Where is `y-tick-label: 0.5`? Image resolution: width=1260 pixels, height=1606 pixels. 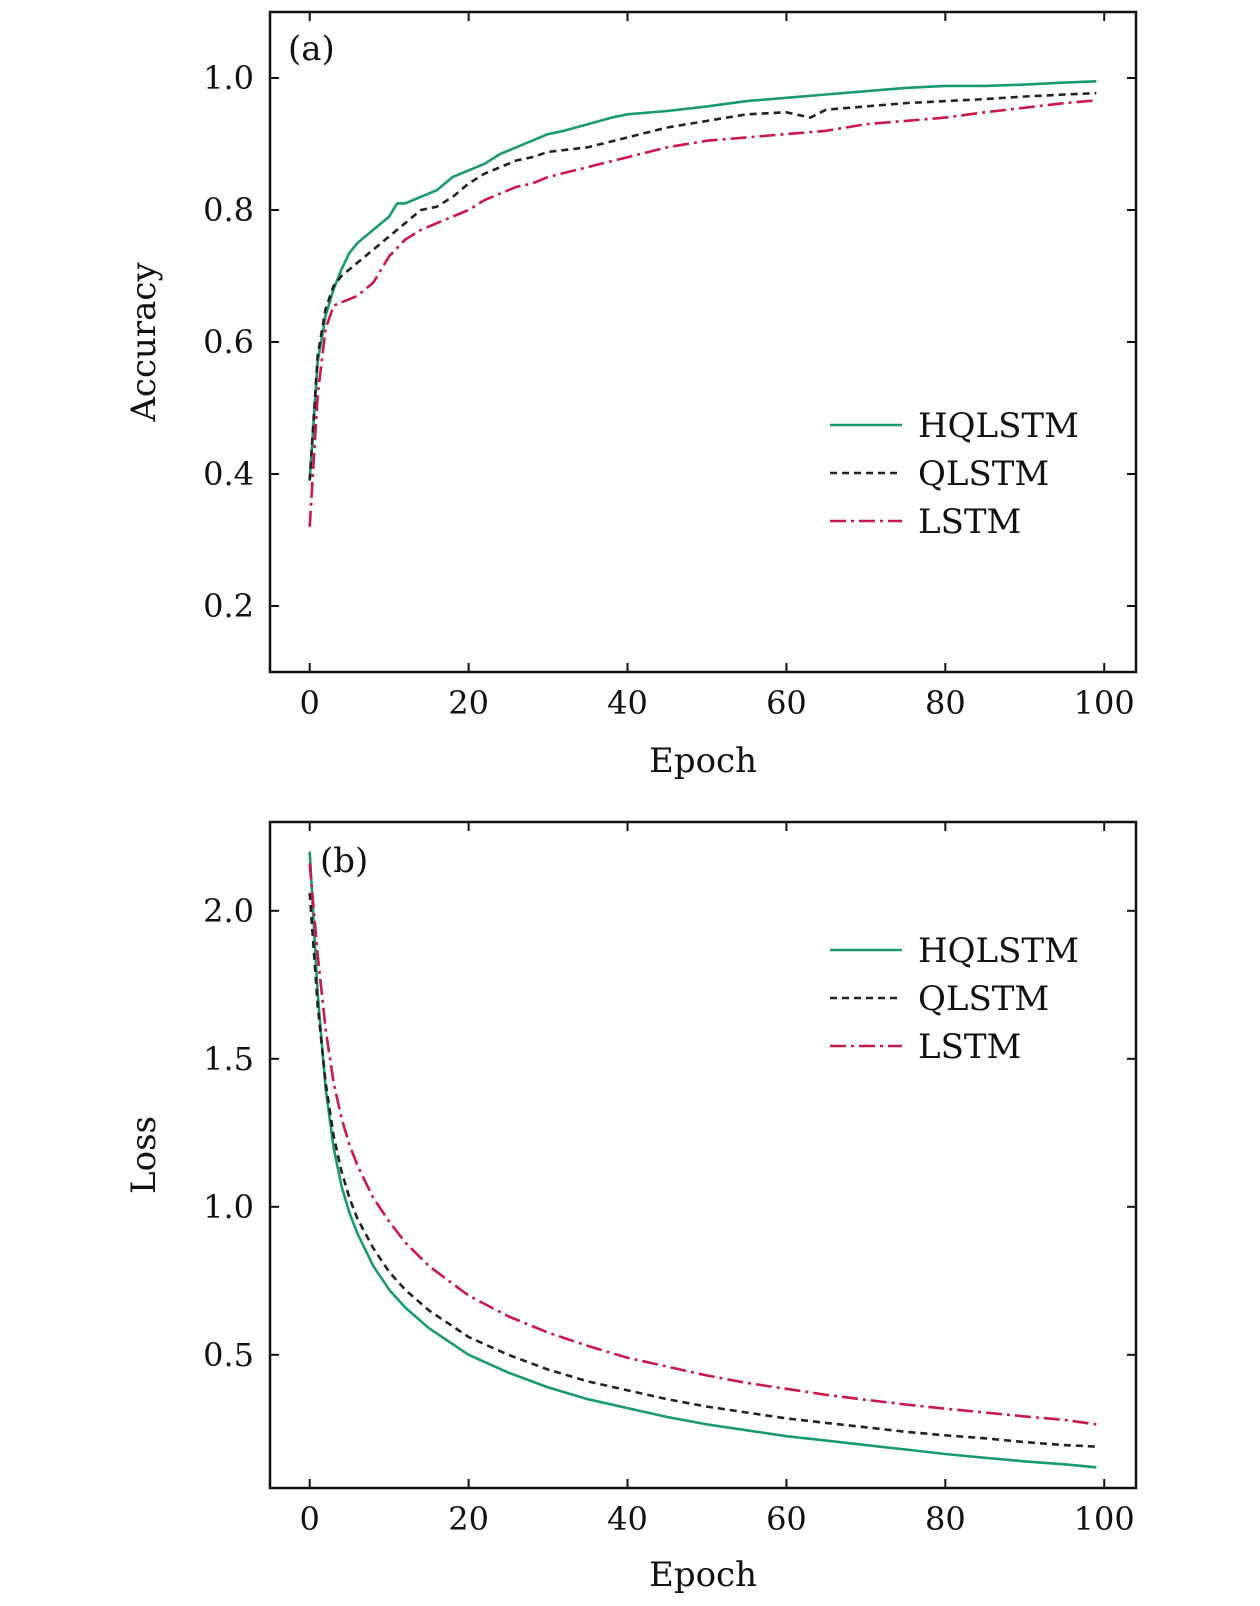
y-tick-label: 0.5 is located at coordinates (228, 1355).